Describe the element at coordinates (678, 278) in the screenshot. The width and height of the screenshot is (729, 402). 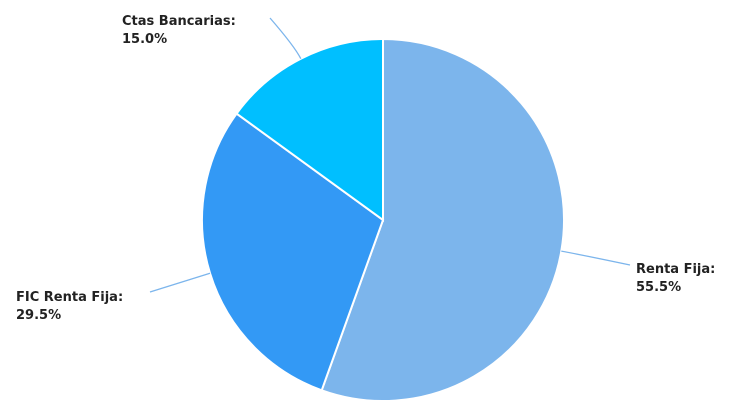
I see `label-renta-fija: Renta Fija: 55.5%` at that location.